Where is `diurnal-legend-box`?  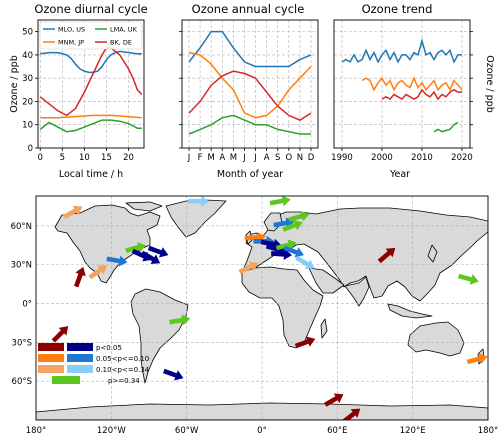
diurnal-legend-box is located at coordinates (91, 35).